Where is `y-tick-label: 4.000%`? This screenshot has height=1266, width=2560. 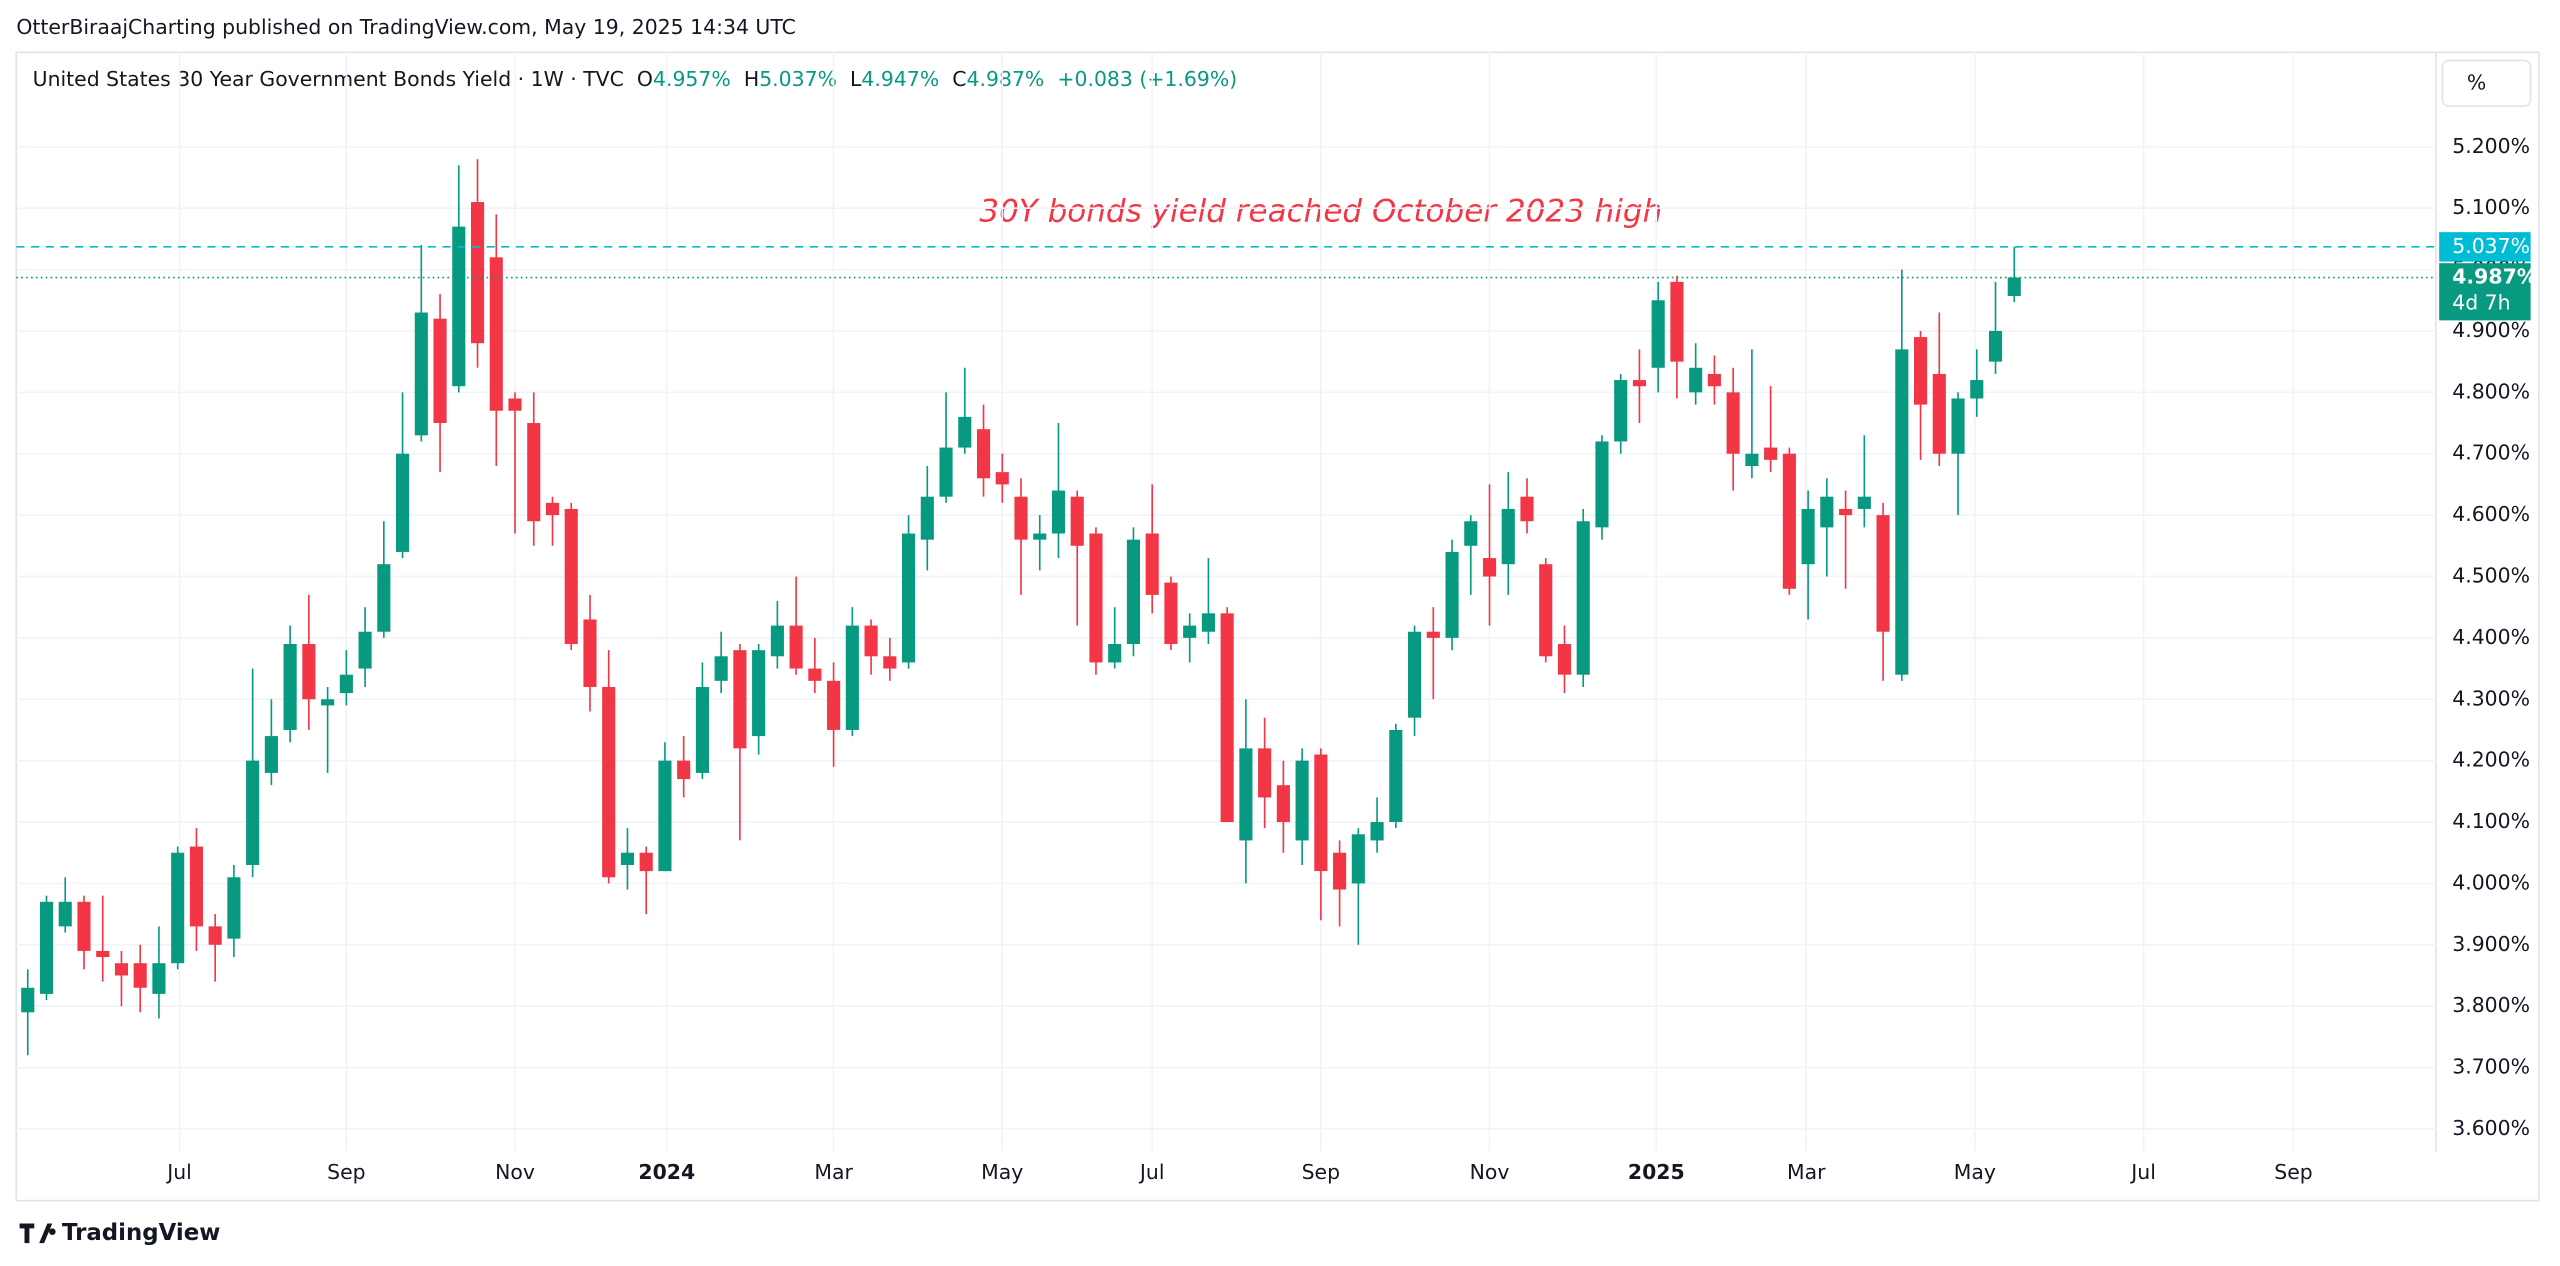 y-tick-label: 4.000% is located at coordinates (2491, 882).